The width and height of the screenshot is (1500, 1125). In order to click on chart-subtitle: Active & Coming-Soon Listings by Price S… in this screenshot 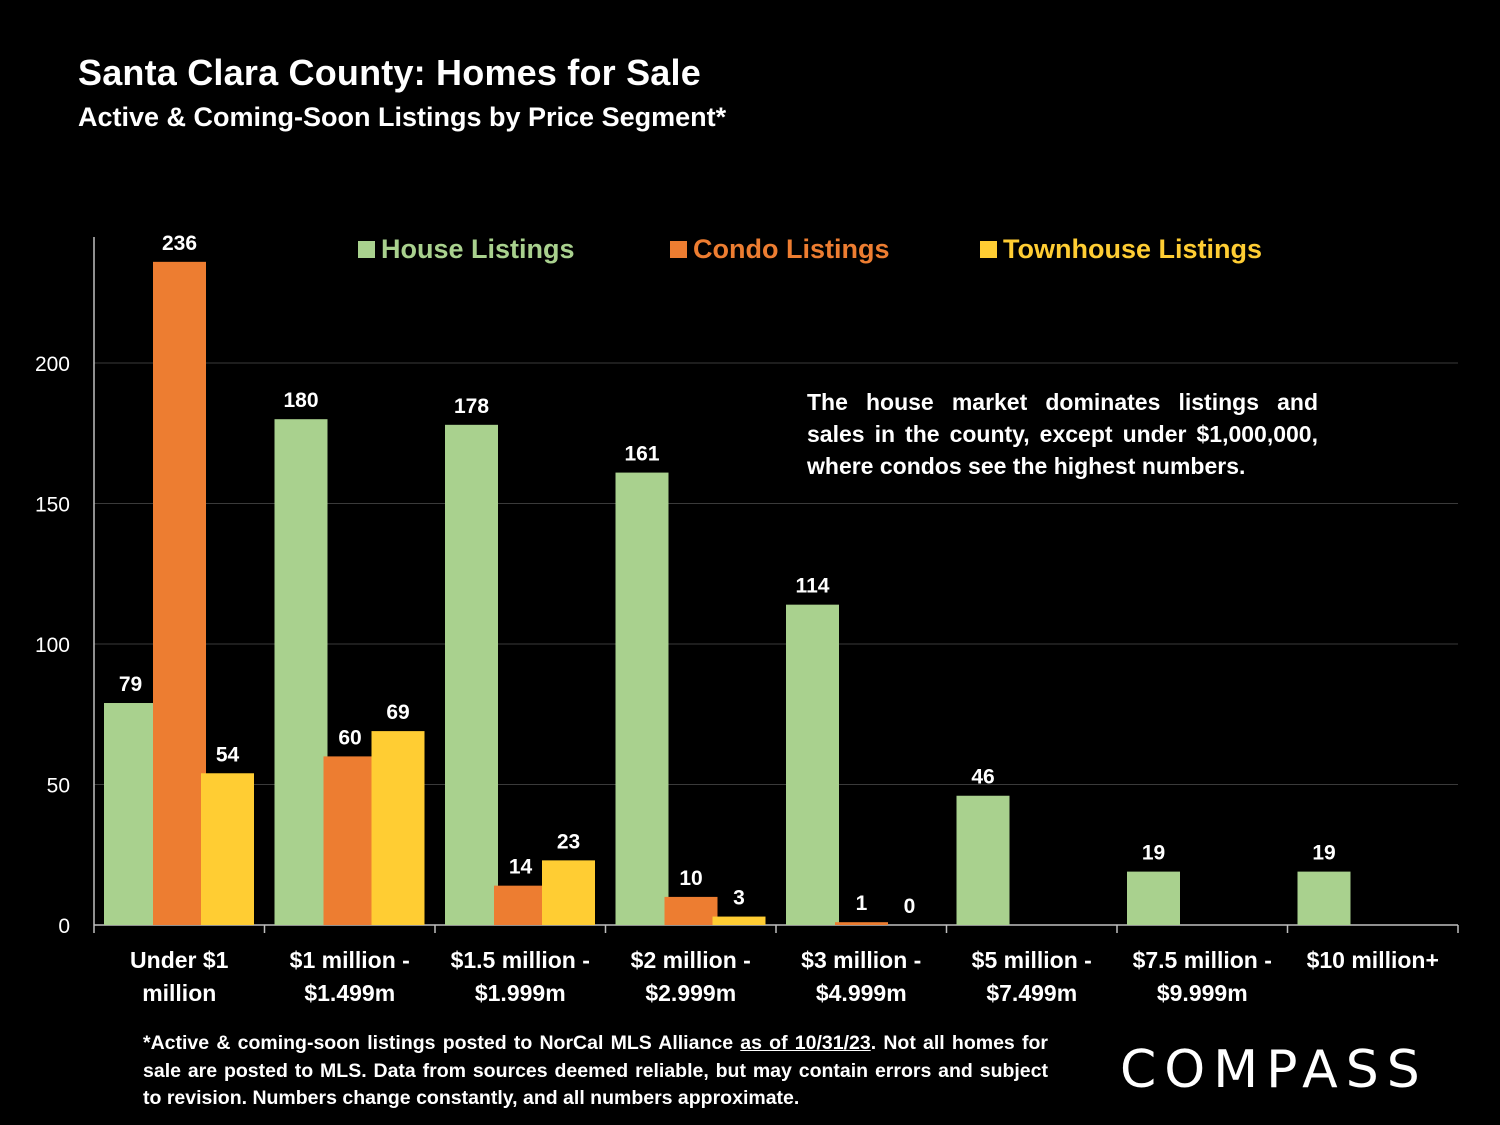, I will do `click(402, 117)`.